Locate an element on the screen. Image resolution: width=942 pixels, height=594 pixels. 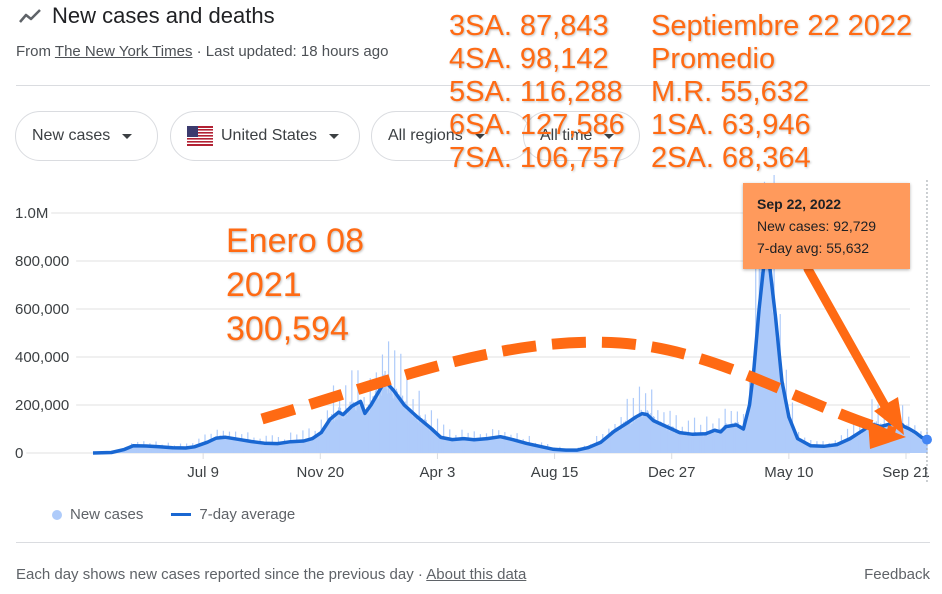
chart-legend: New cases 7-day average is located at coordinates (173, 514).